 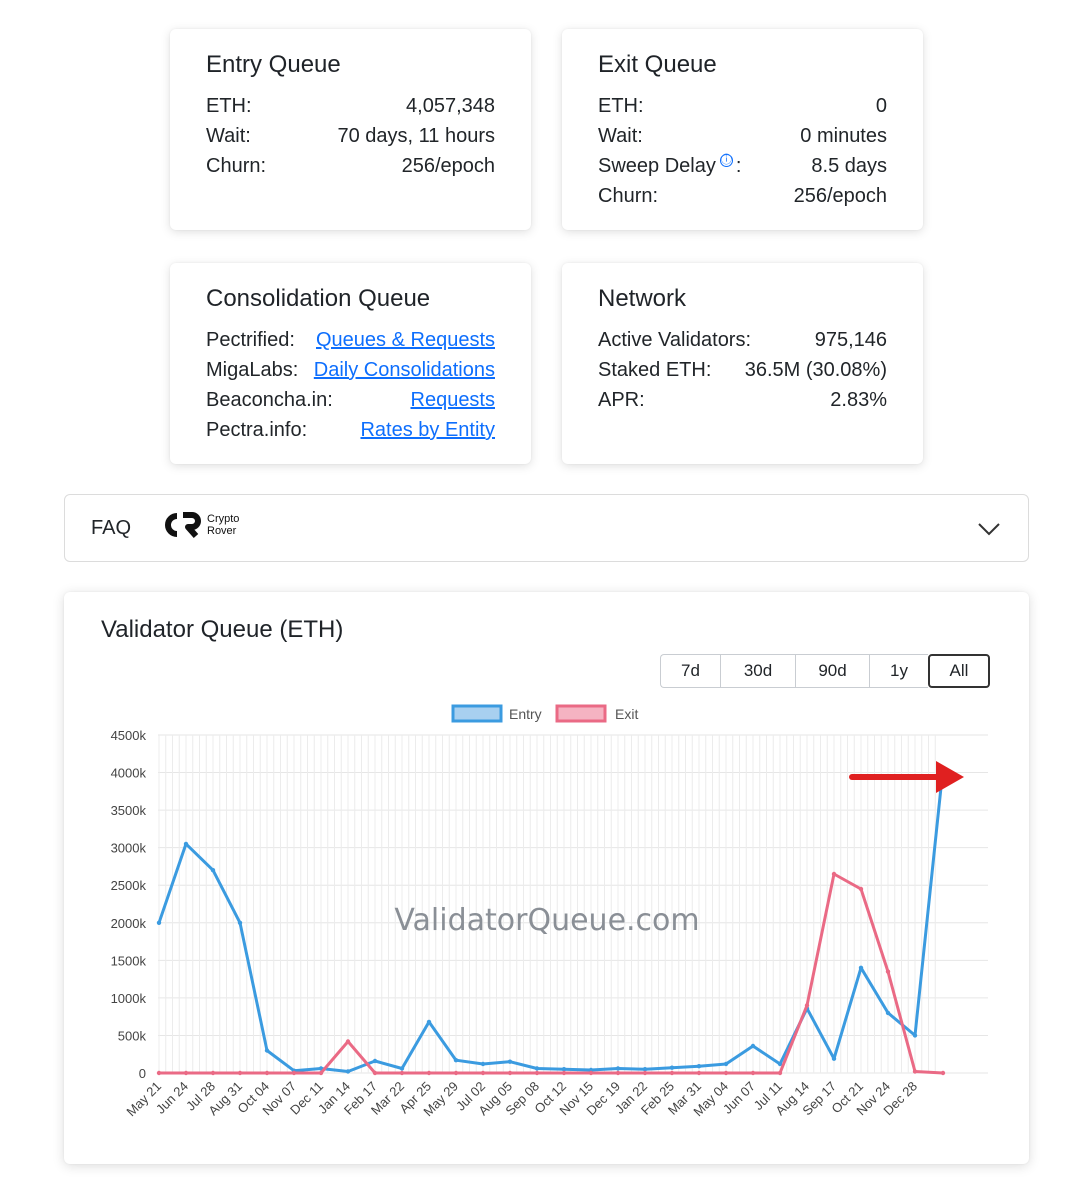 I want to click on chart-legend: Entry Exit, so click(x=544, y=713).